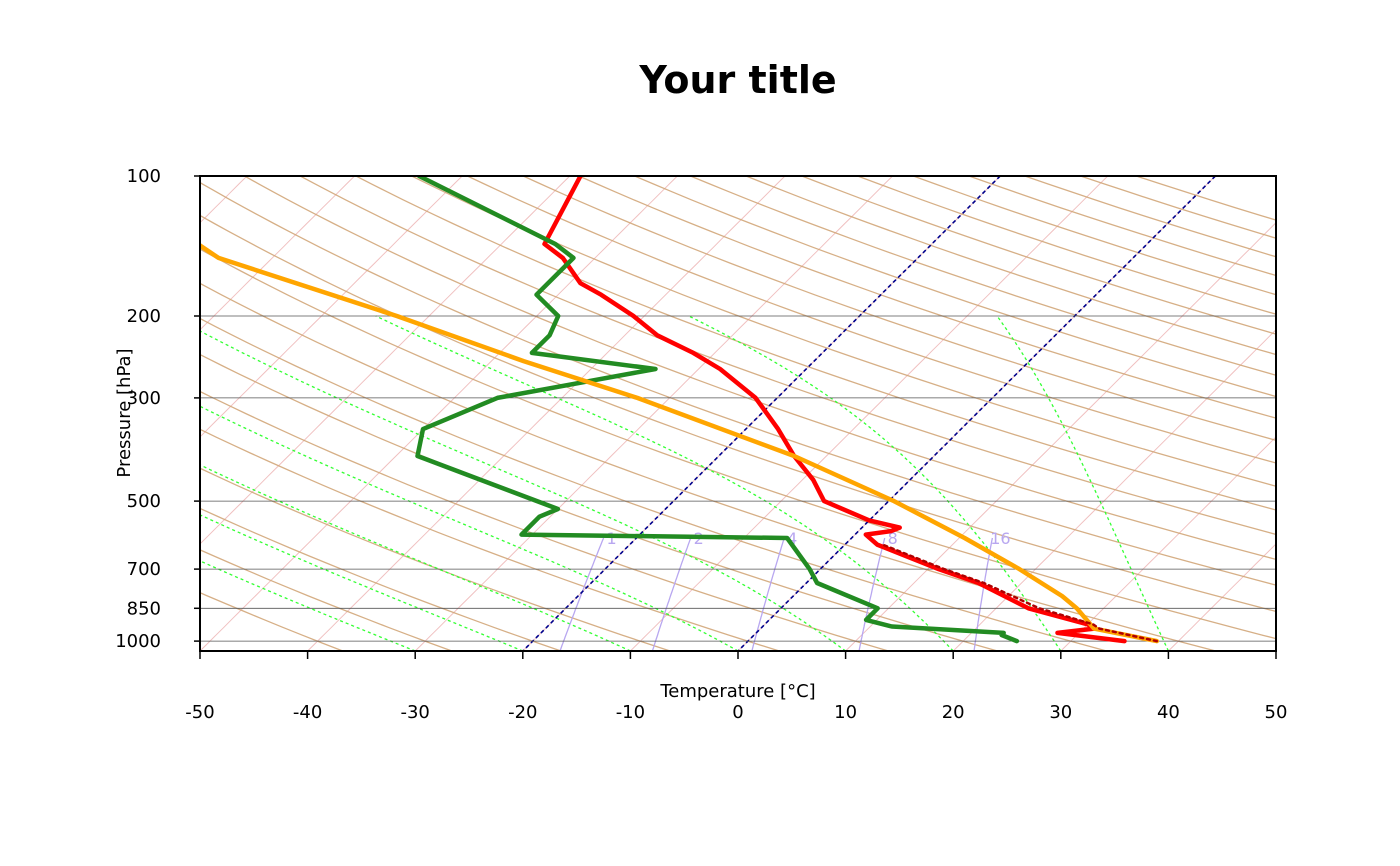  I want to click on x-tick-label: 30, so click(1060, 712).